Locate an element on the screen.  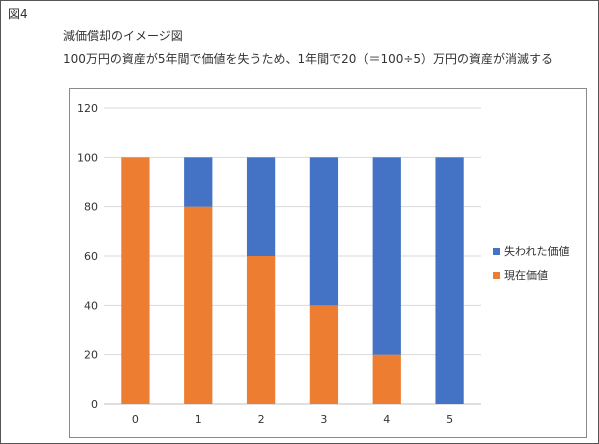
legend-swatch-current is located at coordinates (496, 275).